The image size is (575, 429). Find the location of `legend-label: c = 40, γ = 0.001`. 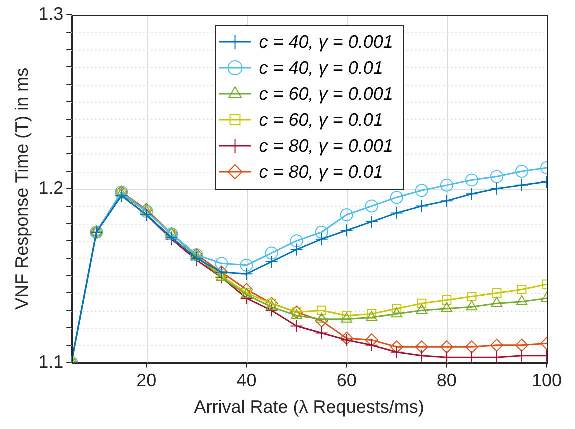

legend-label: c = 40, γ = 0.001 is located at coordinates (326, 42).